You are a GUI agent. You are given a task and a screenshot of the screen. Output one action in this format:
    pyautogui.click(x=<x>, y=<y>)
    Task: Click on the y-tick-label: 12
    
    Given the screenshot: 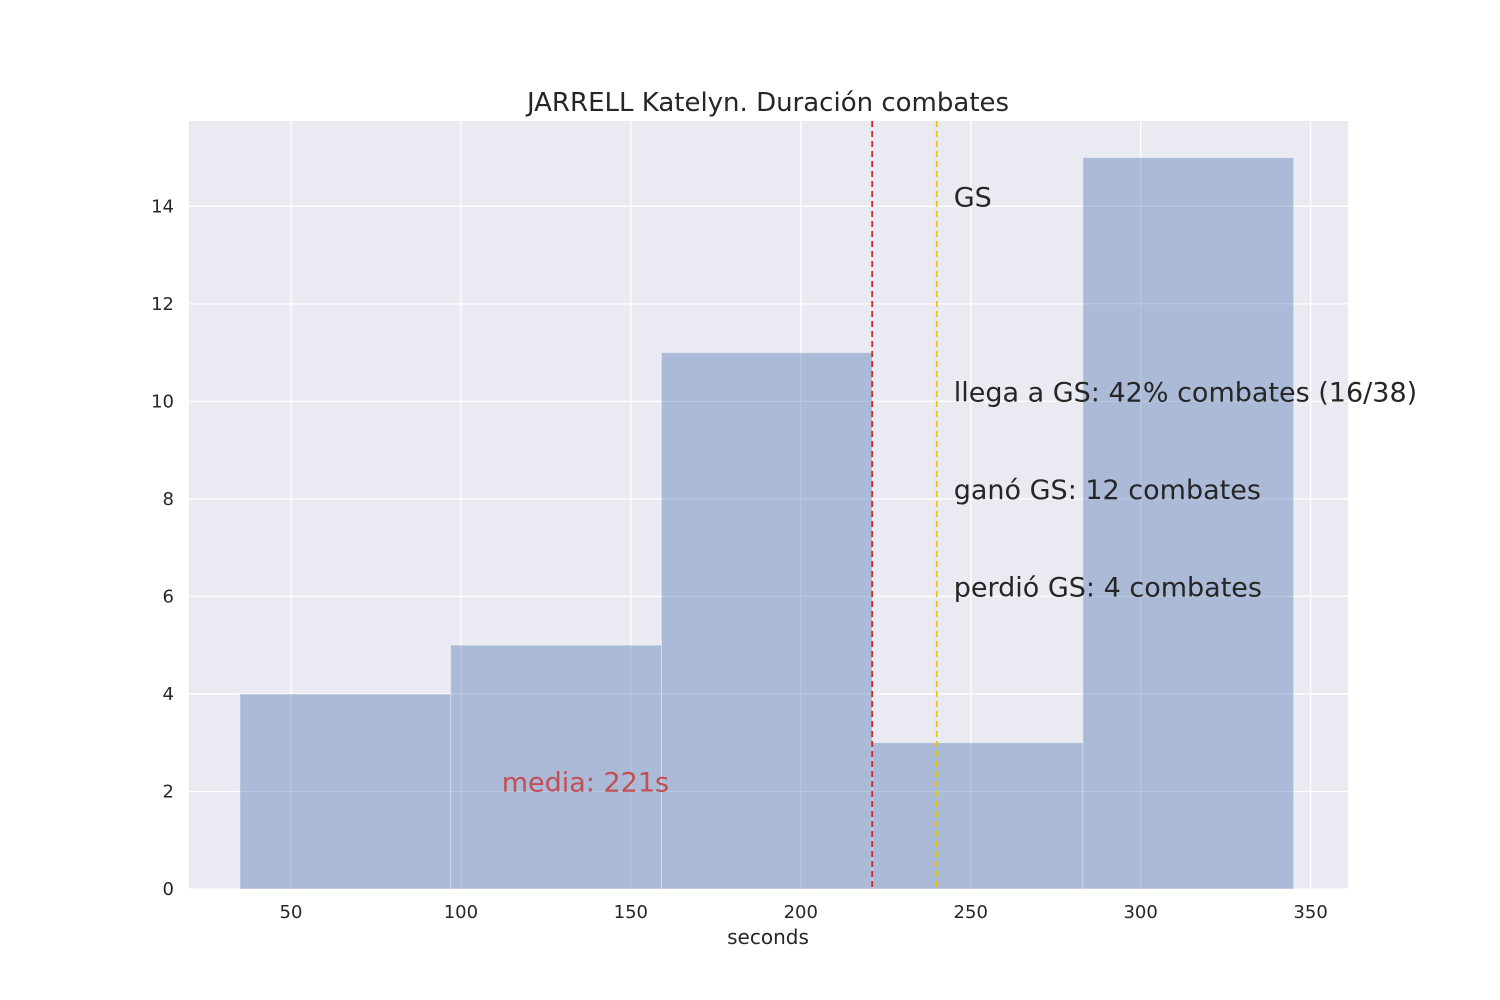 What is the action you would take?
    pyautogui.click(x=162, y=304)
    